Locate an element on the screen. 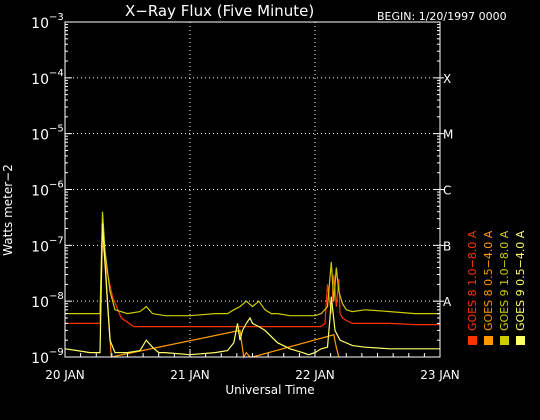 This screenshot has height=420, width=540. y-axis-label-box: Watts meter−2 is located at coordinates (8, 210).